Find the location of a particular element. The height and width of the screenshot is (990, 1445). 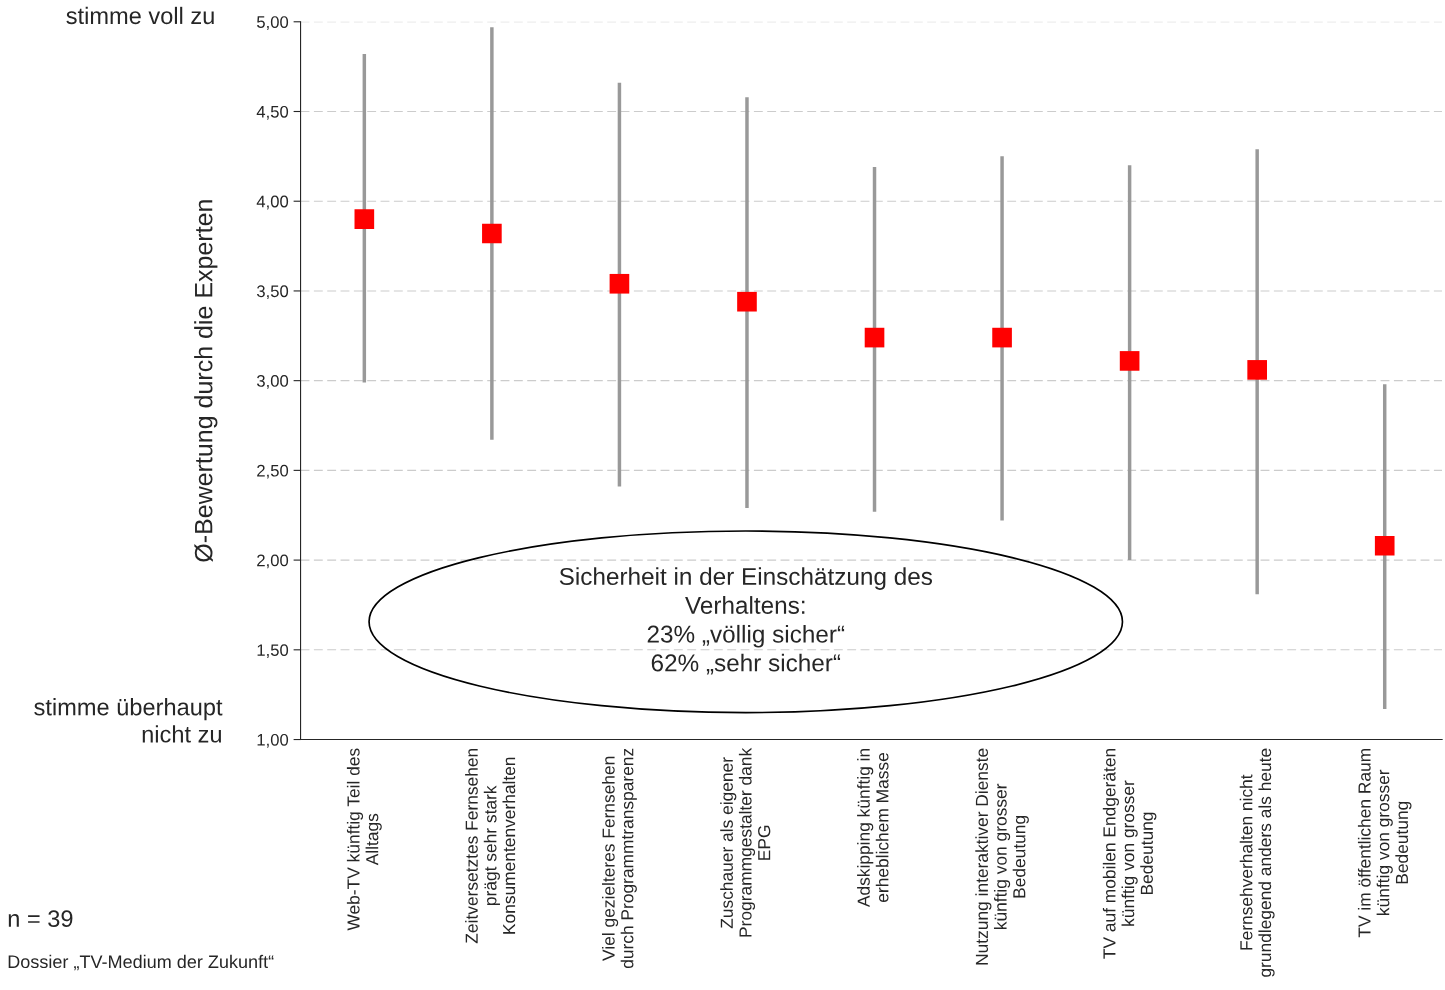

y-tick-label: 2,50 is located at coordinates (273, 471).